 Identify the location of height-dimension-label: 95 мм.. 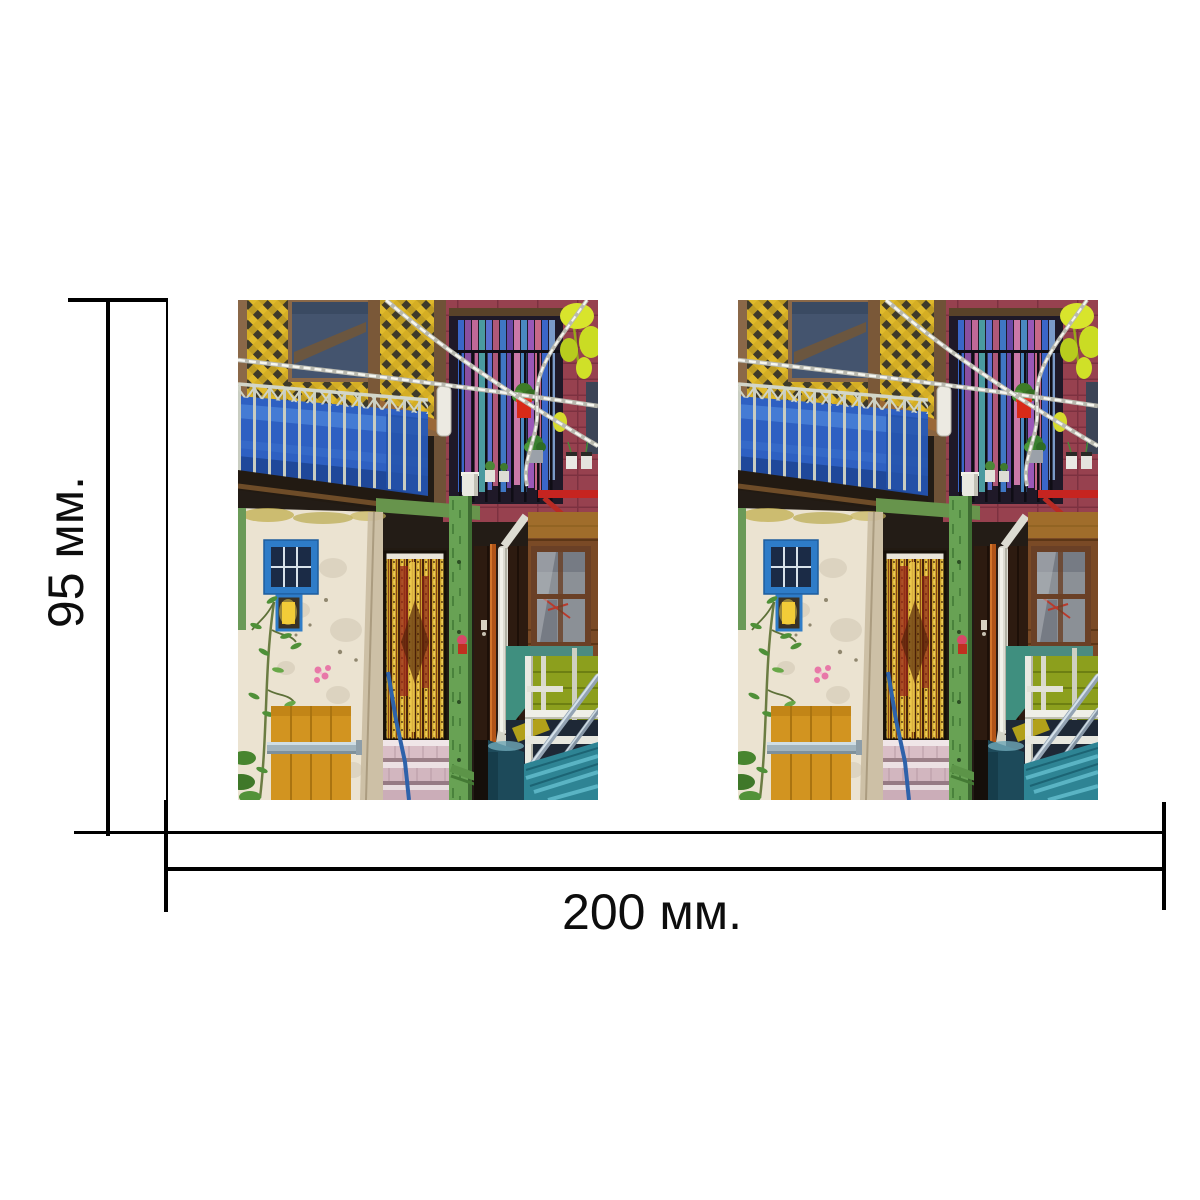
(66, 552).